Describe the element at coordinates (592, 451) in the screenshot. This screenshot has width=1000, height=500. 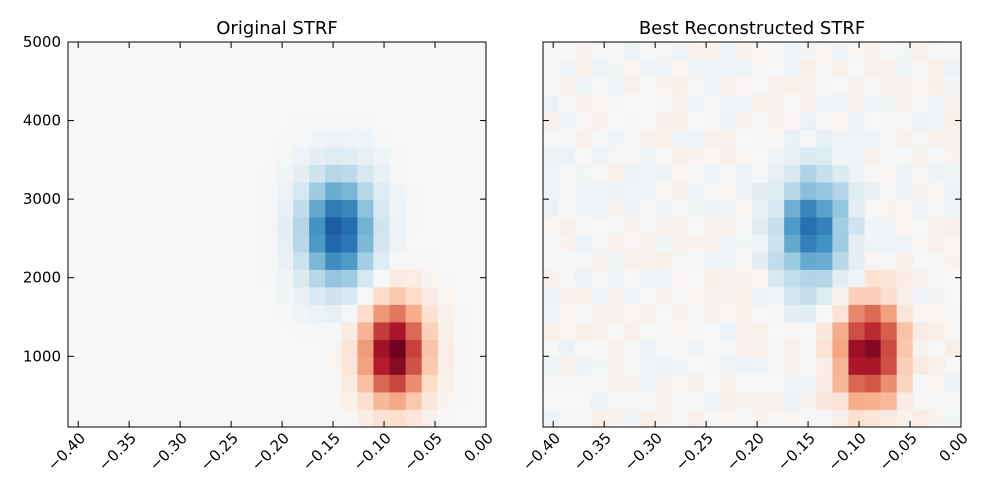
I see `x-tick-label: −0.35` at that location.